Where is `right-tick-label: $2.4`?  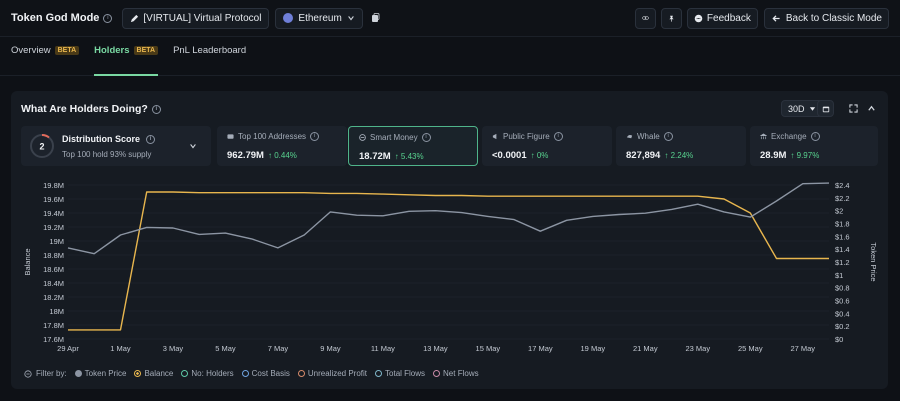
right-tick-label: $2.4 is located at coordinates (842, 185).